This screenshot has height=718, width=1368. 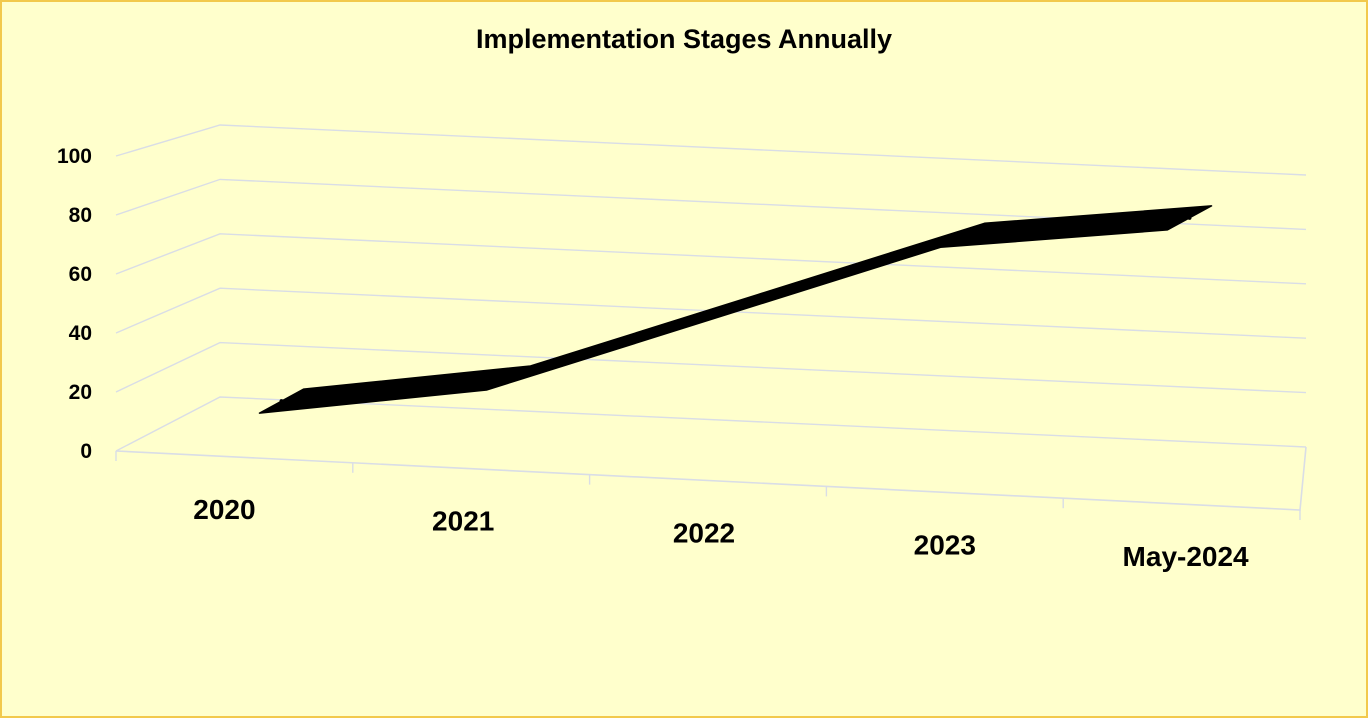 What do you see at coordinates (80, 215) in the screenshot?
I see `y-tick-label: 80` at bounding box center [80, 215].